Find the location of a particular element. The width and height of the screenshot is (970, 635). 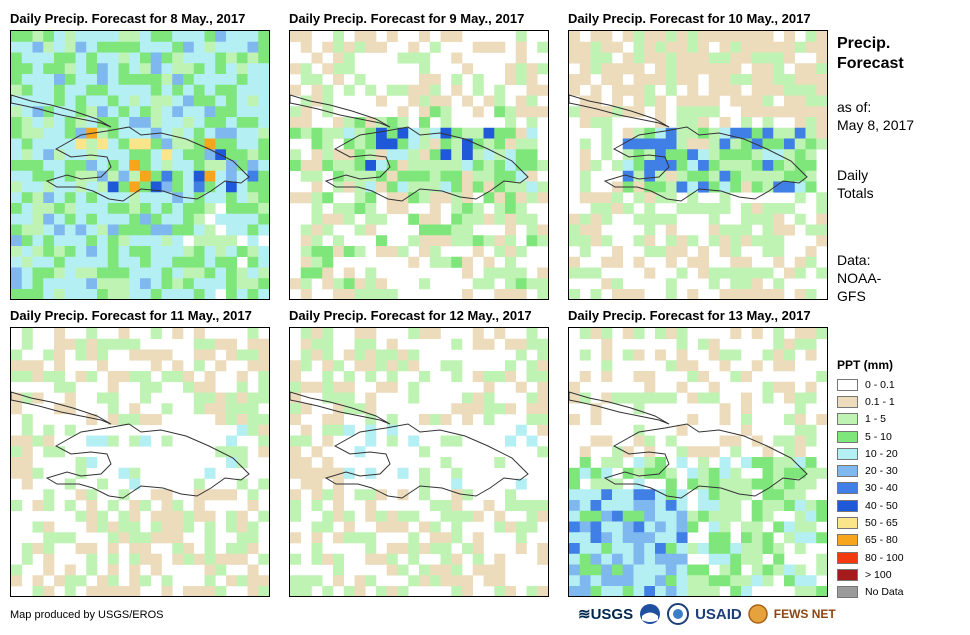

totals-label: Totals is located at coordinates (855, 193).